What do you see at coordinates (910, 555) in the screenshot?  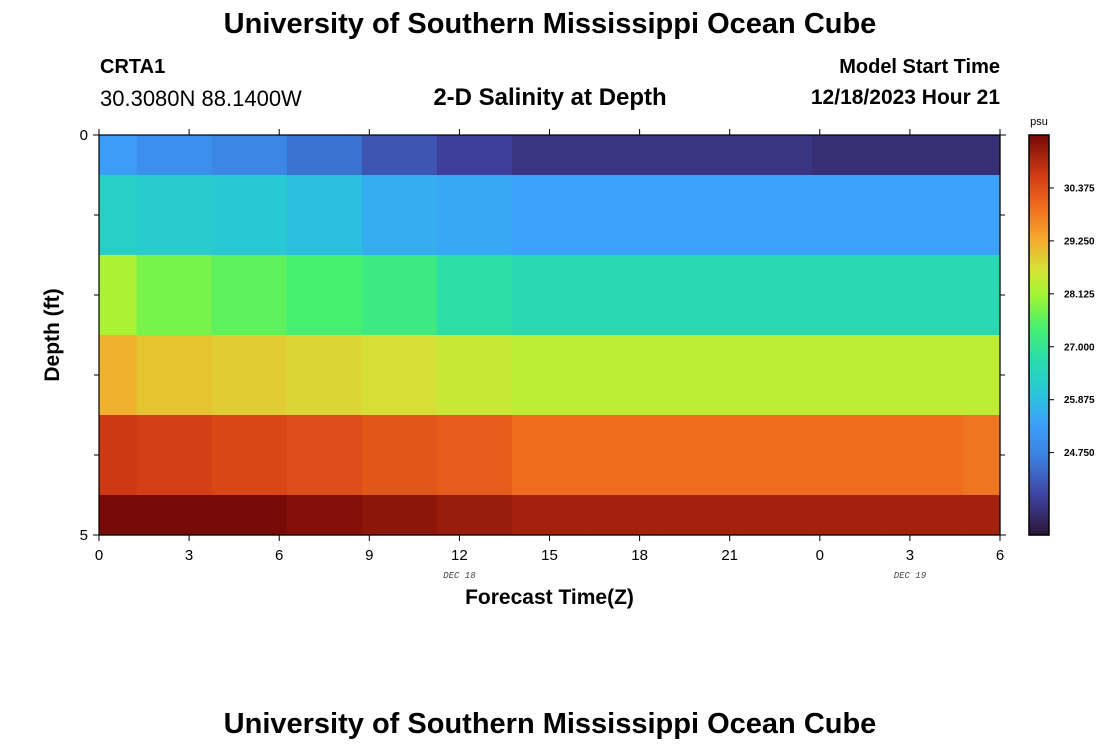 I see `x-tick-label: 3` at bounding box center [910, 555].